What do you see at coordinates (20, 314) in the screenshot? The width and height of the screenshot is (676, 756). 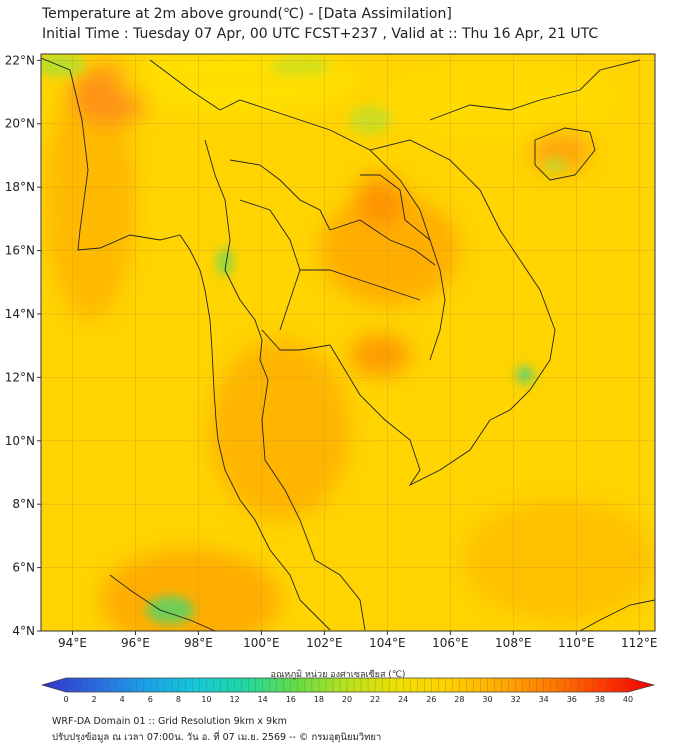 I see `lat-tick-label: 14°N` at bounding box center [20, 314].